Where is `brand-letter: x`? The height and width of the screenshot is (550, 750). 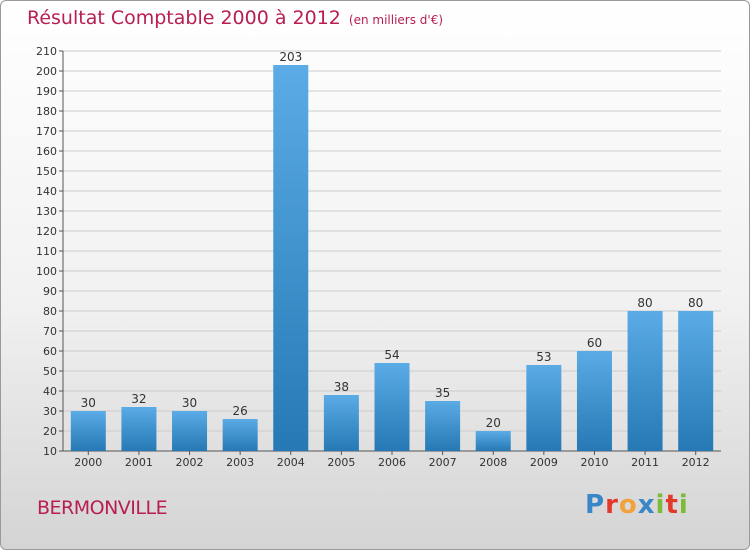 brand-letter: x is located at coordinates (646, 505).